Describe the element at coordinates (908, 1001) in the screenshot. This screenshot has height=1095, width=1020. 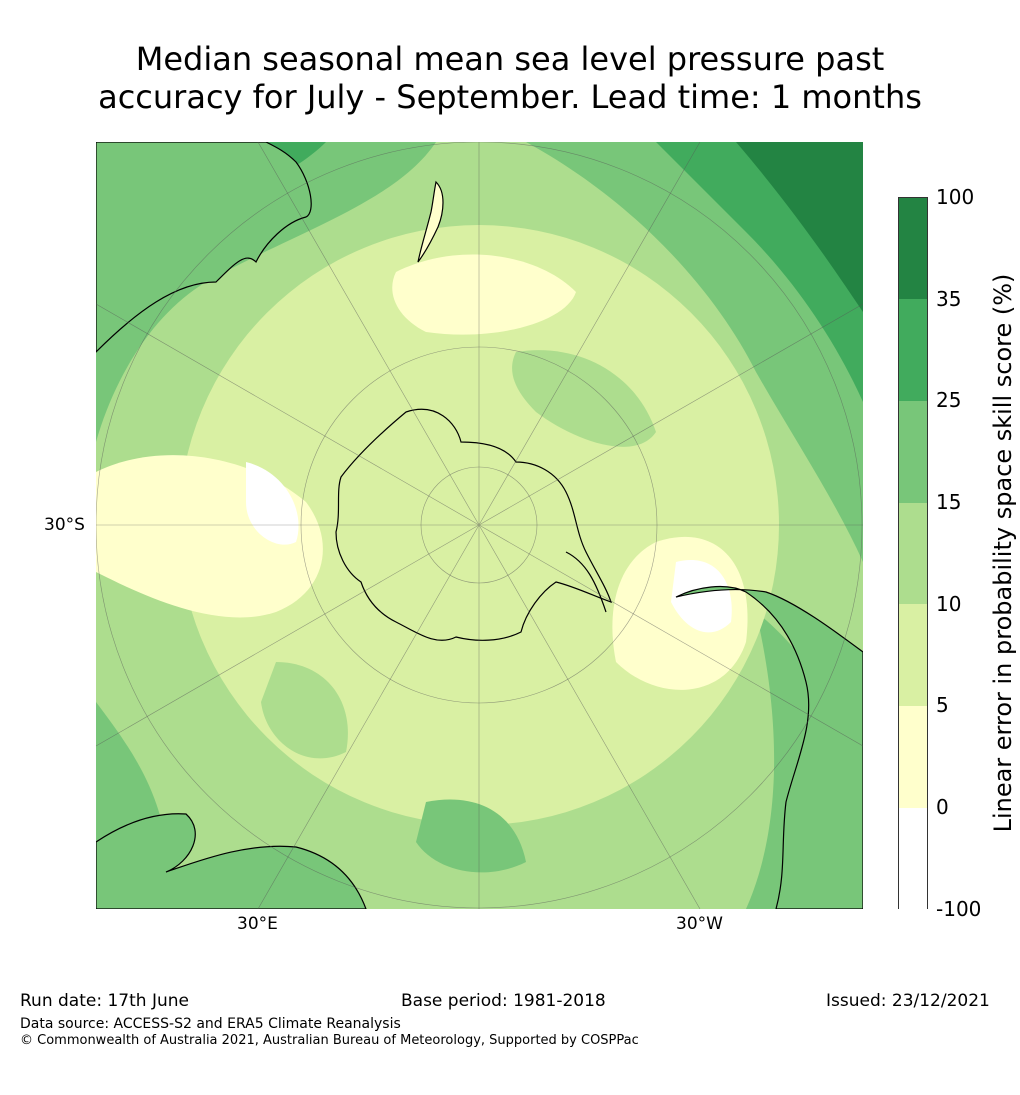
I see `issued-date: Issued: 23/12/2021` at that location.